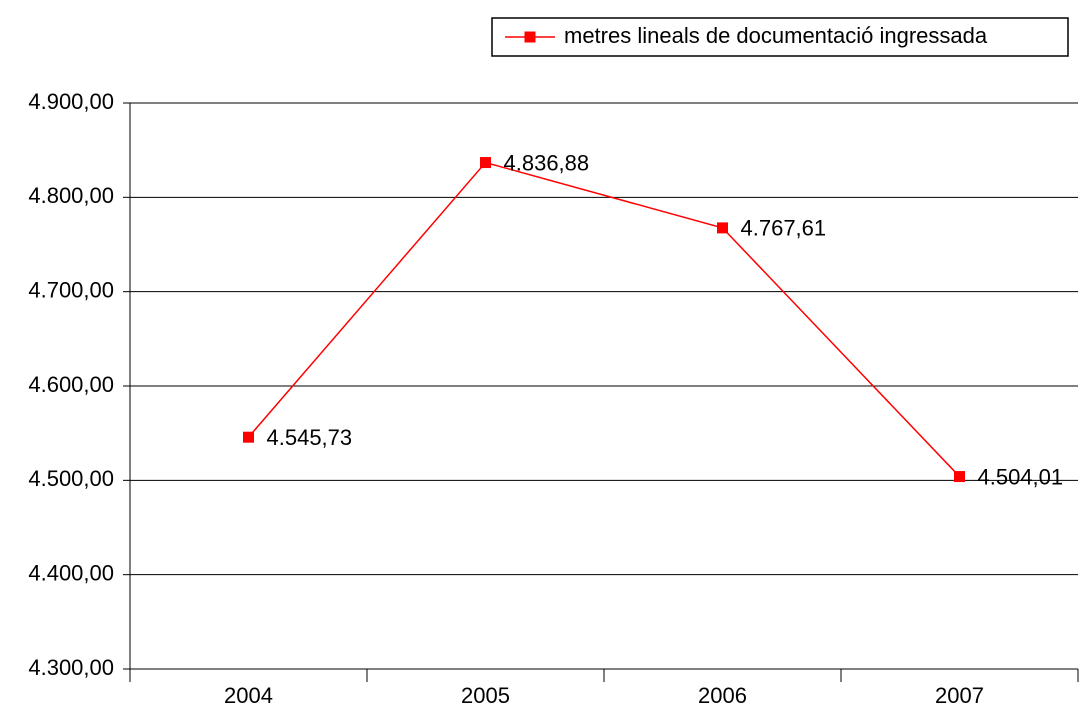 The image size is (1080, 717). Describe the element at coordinates (71, 478) in the screenshot. I see `y-tick-label: 4.500,00` at that location.